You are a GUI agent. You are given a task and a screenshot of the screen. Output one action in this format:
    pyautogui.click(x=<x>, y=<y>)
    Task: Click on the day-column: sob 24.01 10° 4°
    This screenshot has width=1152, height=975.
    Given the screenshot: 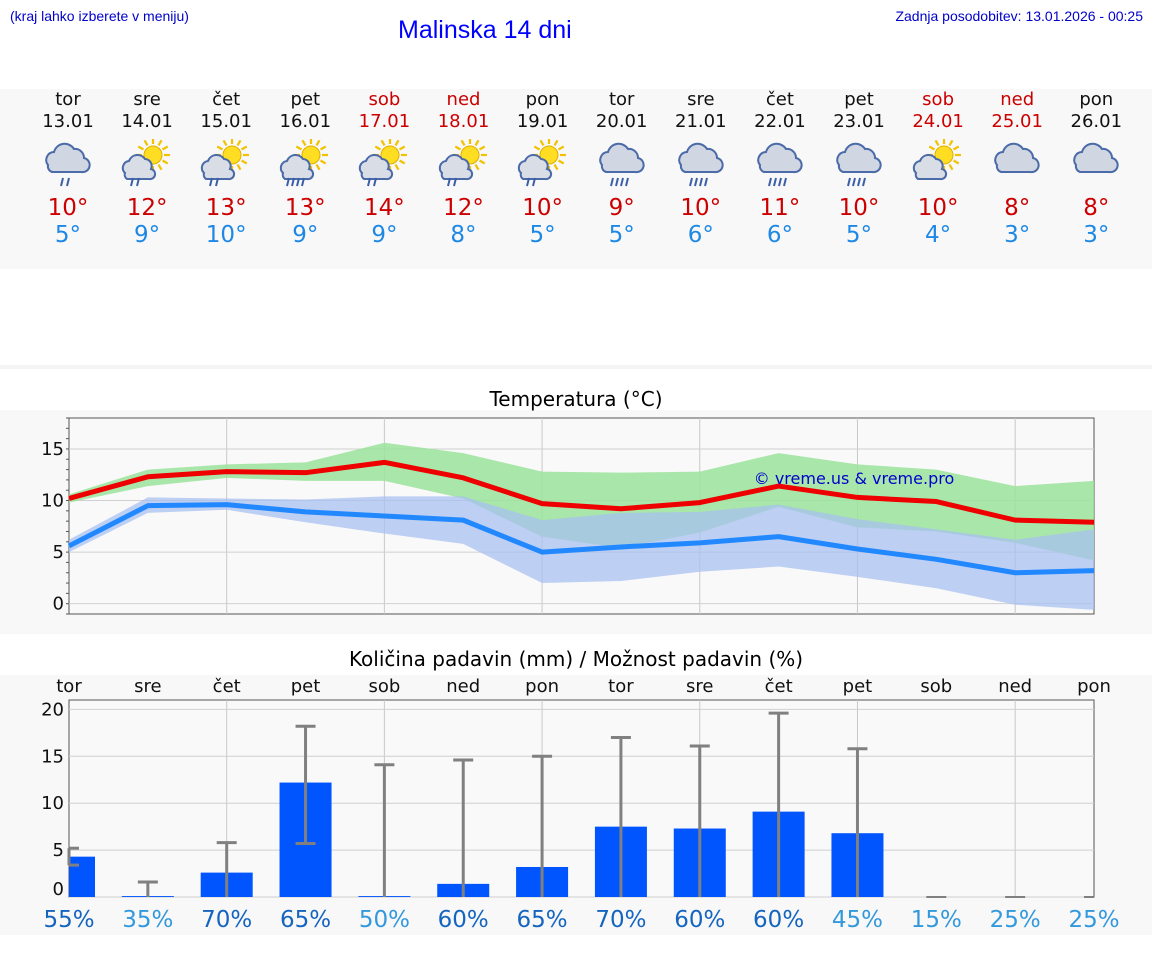 What is the action you would take?
    pyautogui.click(x=938, y=169)
    